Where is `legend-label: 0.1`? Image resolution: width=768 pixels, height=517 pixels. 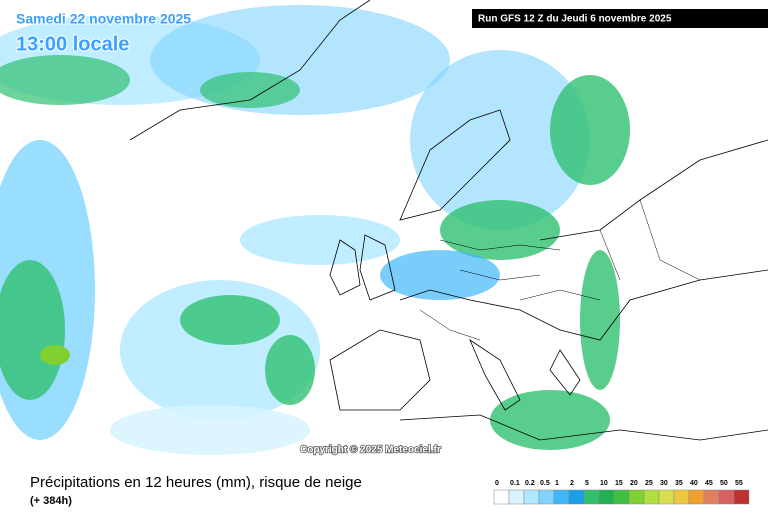 legend-label: 0.1 is located at coordinates (515, 483).